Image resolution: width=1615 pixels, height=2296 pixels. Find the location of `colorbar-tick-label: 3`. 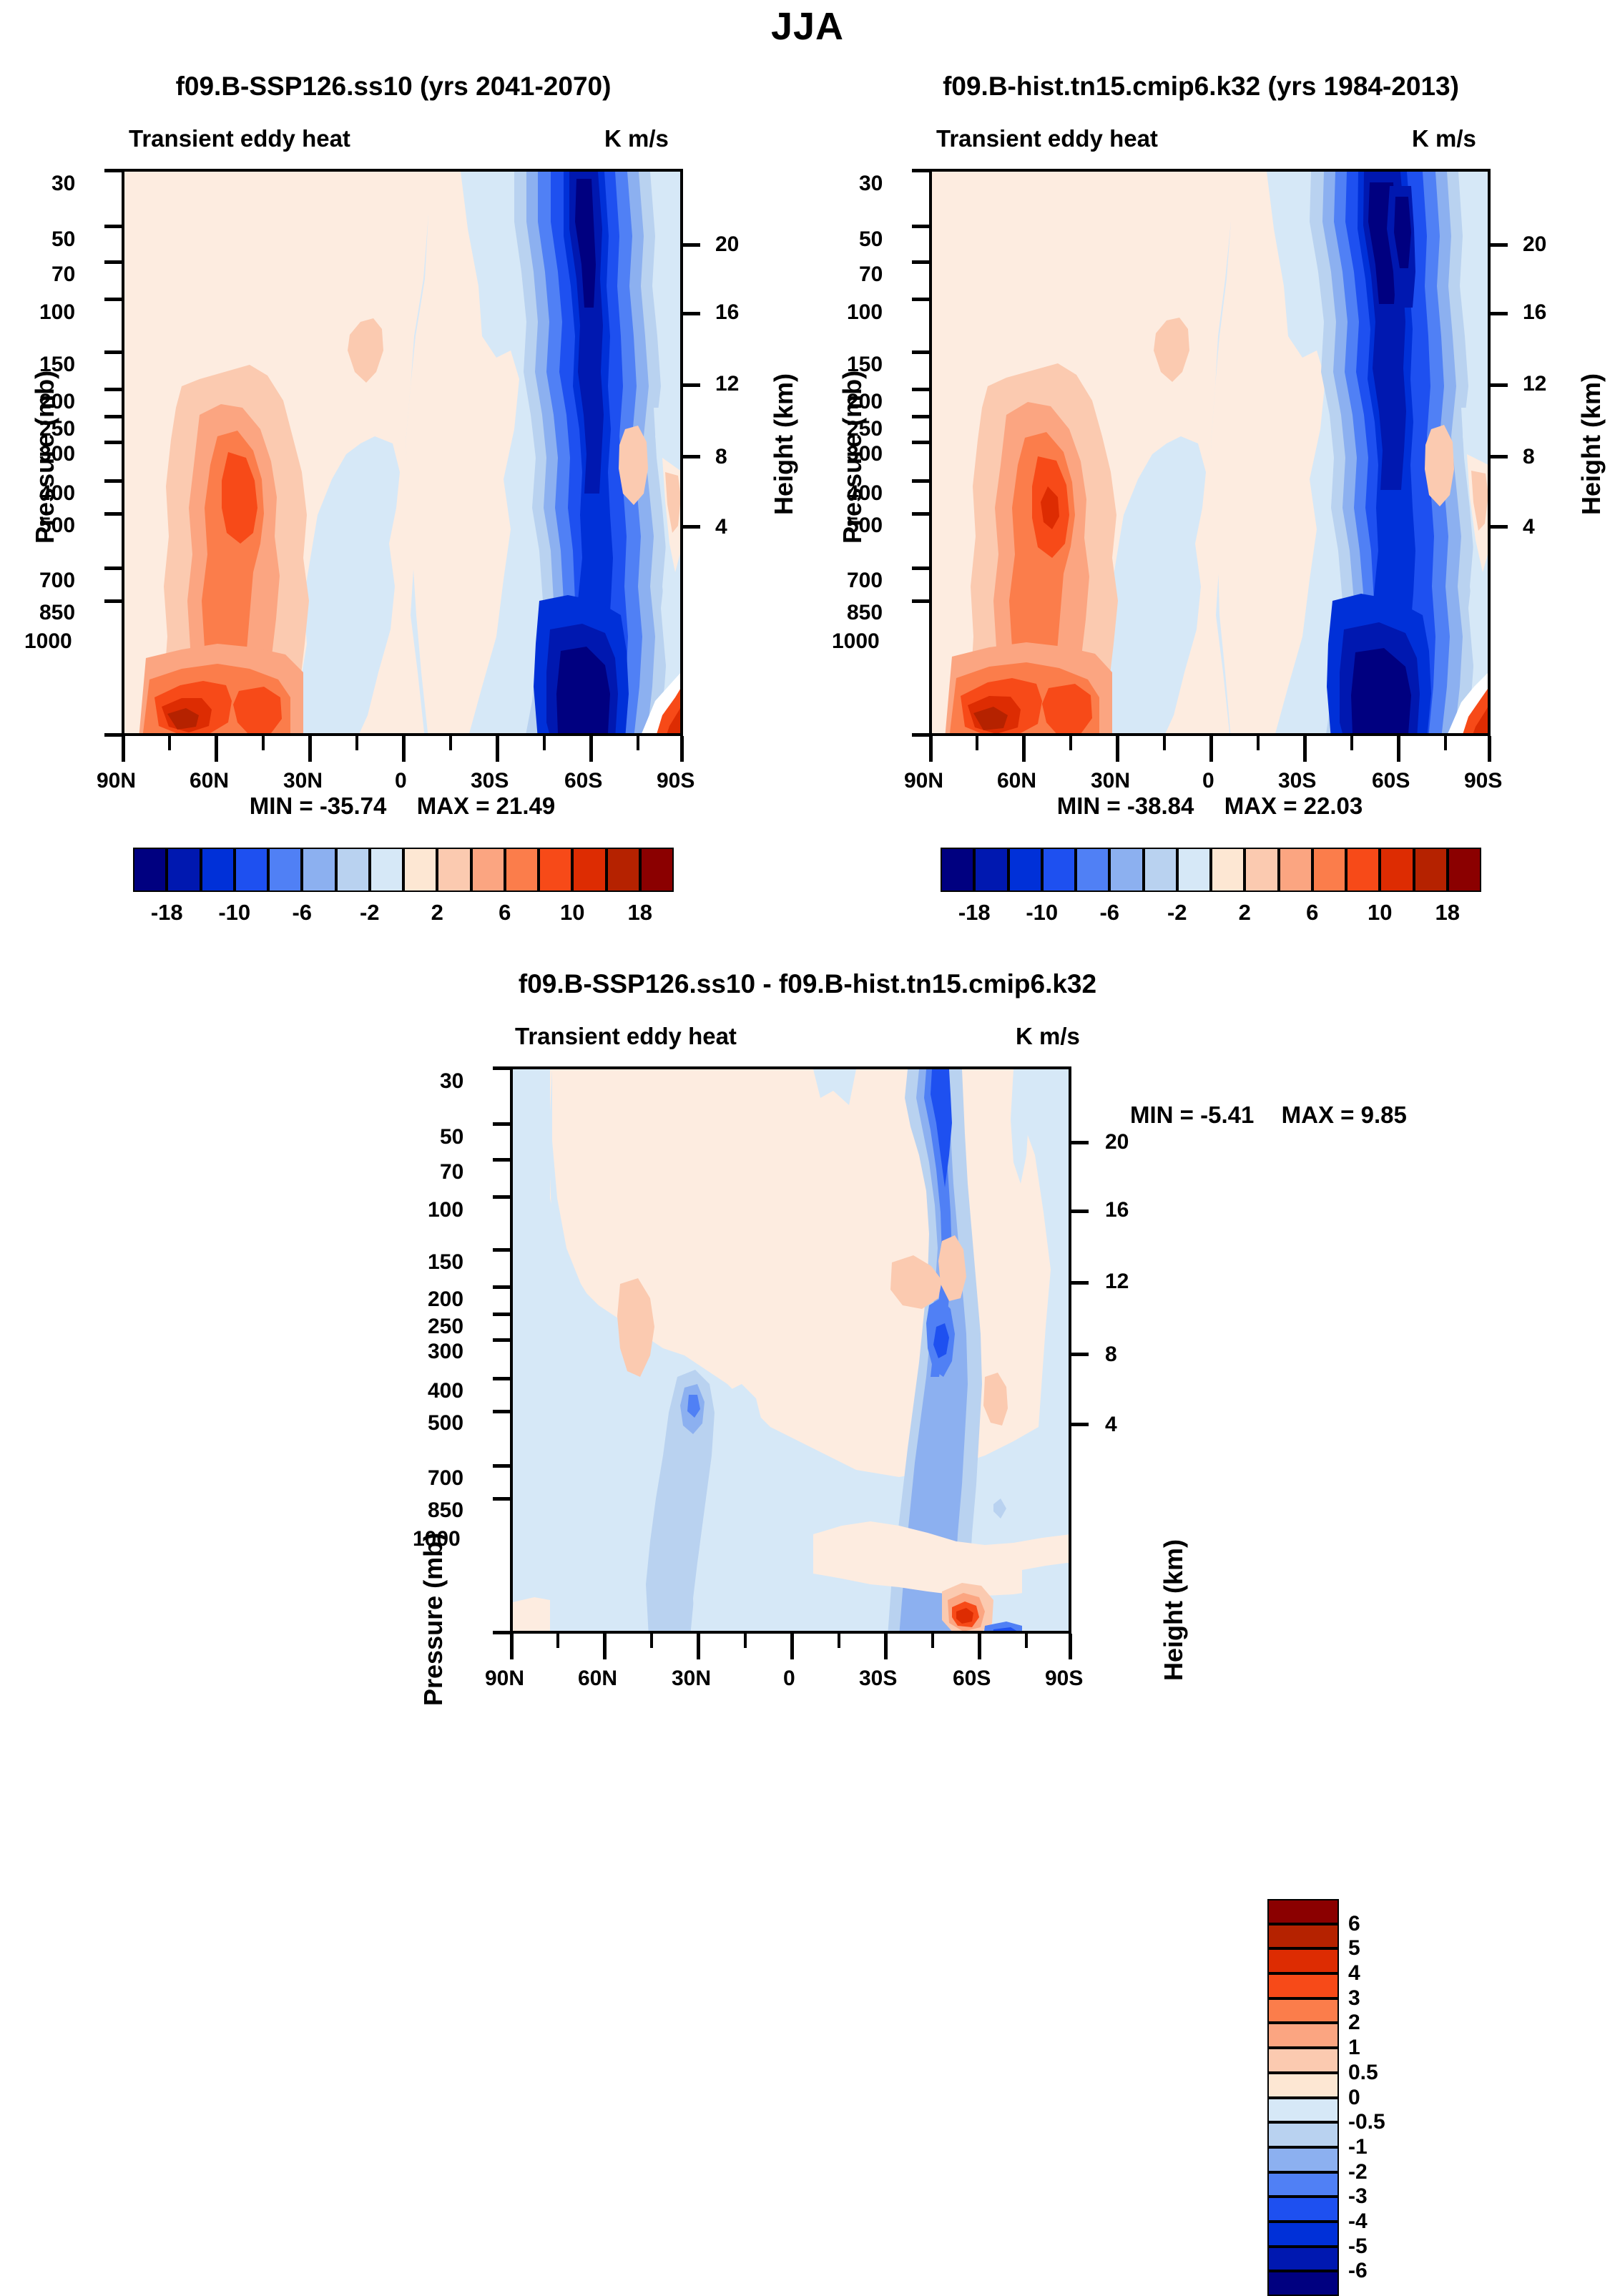

colorbar-tick-label: 3 is located at coordinates (1354, 1998).